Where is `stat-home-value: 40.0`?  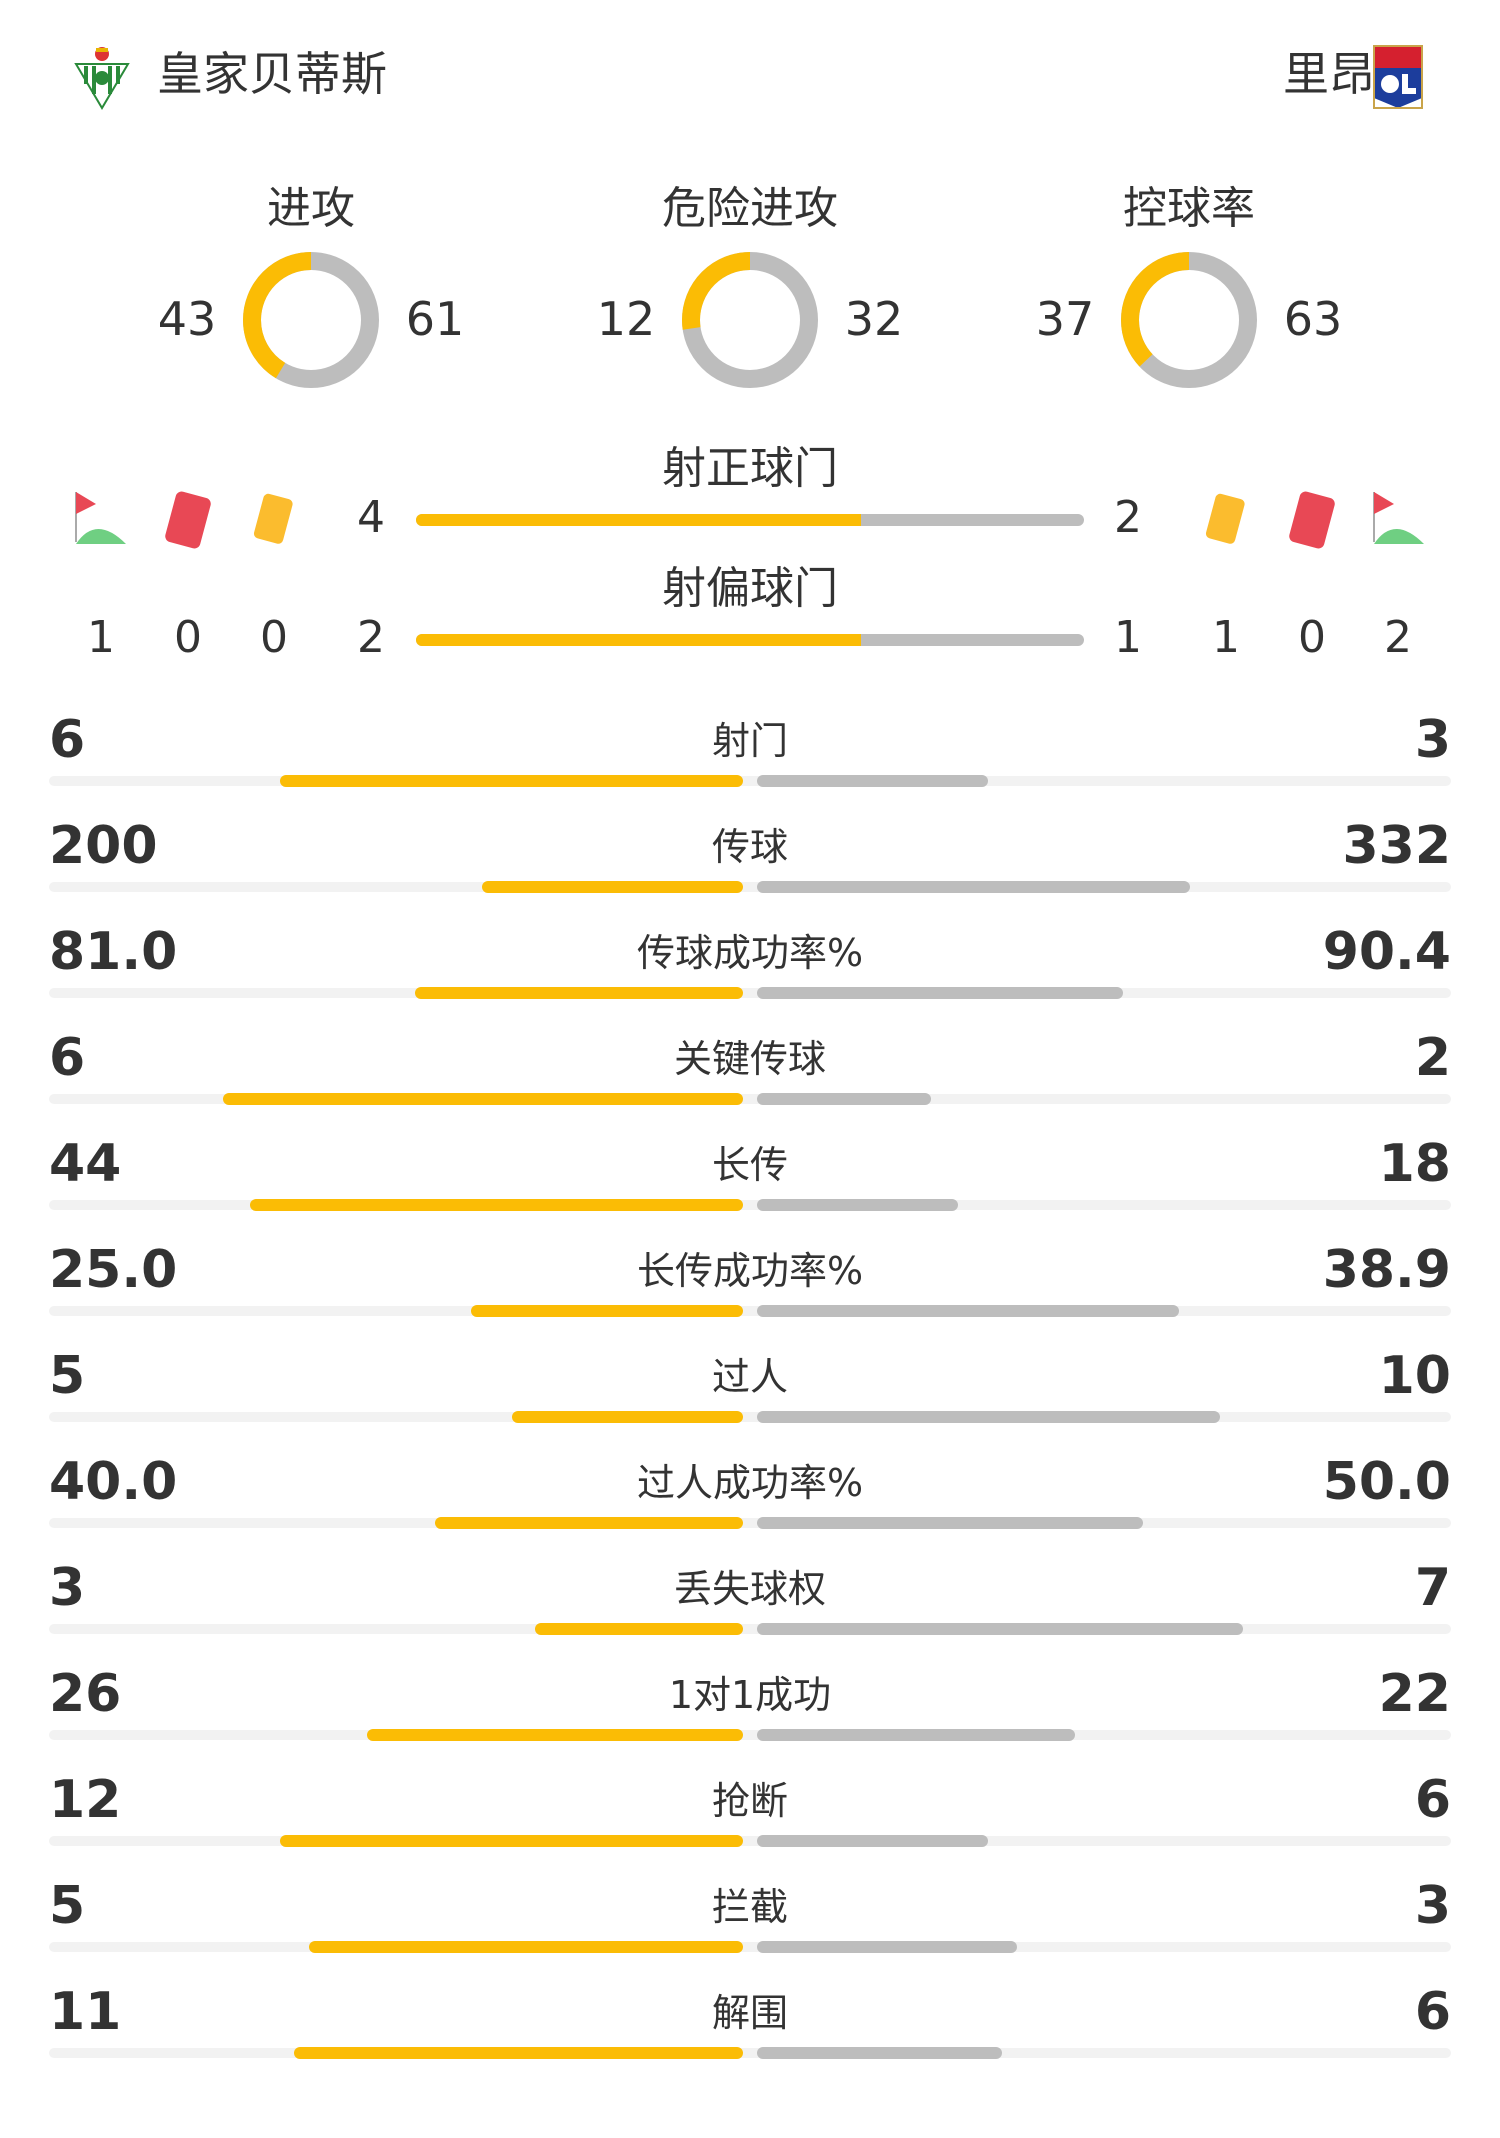
stat-home-value: 40.0 is located at coordinates (113, 1482).